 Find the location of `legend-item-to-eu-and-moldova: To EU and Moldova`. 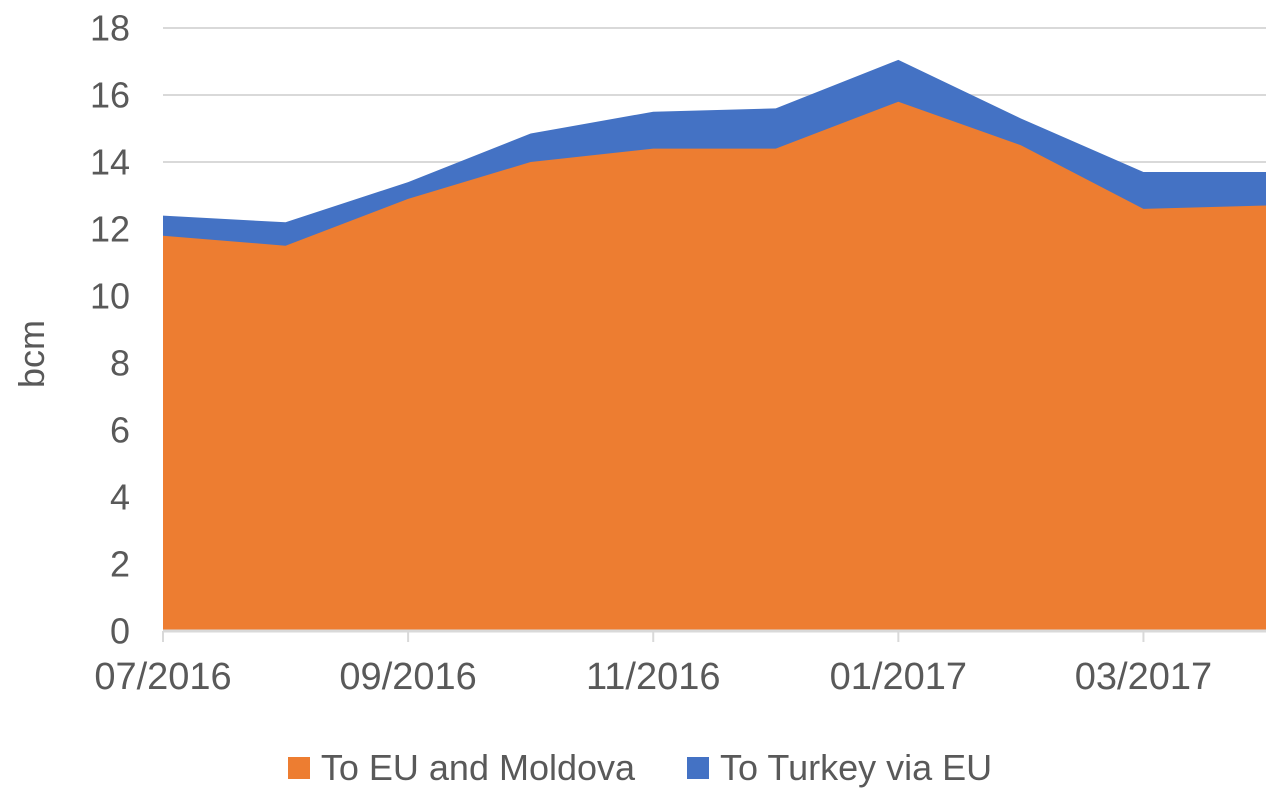

legend-item-to-eu-and-moldova: To EU and Moldova is located at coordinates (461, 768).